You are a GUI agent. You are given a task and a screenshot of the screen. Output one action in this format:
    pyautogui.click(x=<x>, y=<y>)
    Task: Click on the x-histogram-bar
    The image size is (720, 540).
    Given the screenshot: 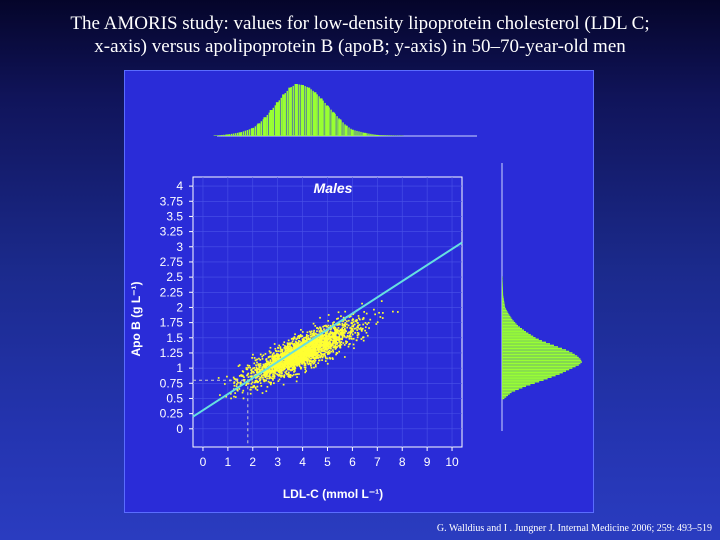 What is the action you would take?
    pyautogui.click(x=296, y=110)
    